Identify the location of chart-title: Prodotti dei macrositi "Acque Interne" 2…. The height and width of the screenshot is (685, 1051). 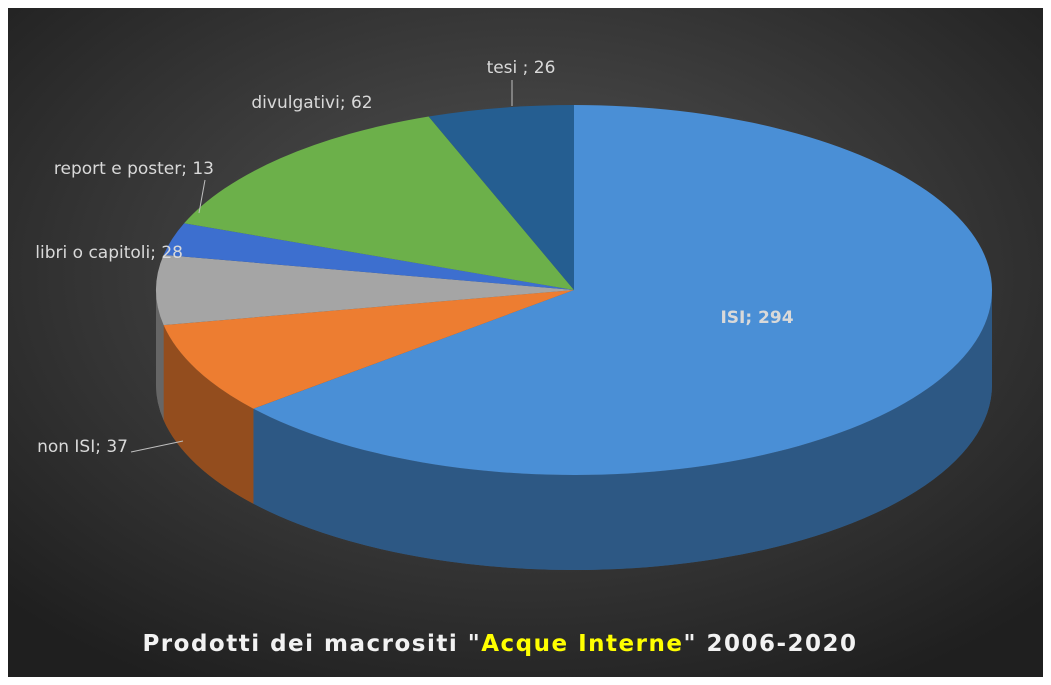
(499, 644).